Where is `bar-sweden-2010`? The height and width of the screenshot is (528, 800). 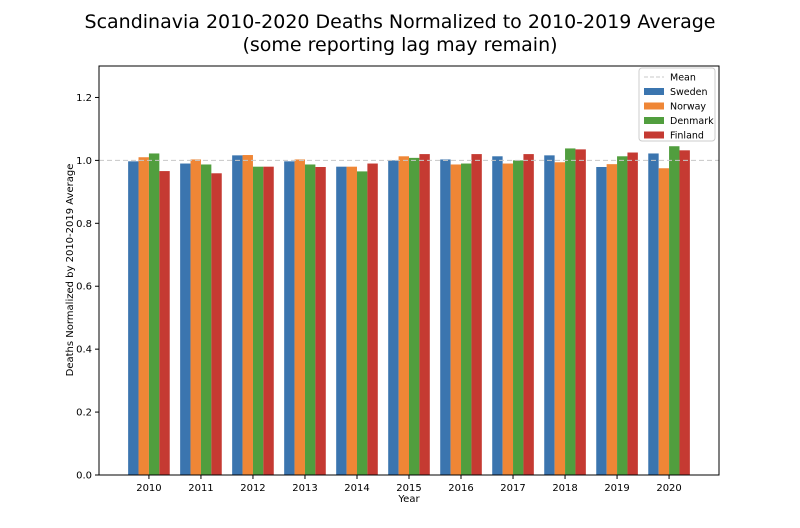 bar-sweden-2010 is located at coordinates (133, 318).